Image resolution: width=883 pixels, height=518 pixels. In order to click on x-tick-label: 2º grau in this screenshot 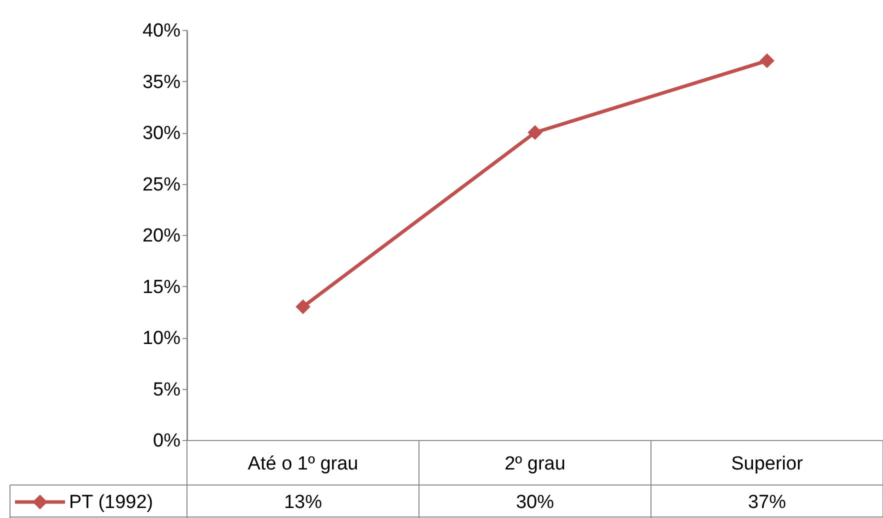, I will do `click(535, 464)`.